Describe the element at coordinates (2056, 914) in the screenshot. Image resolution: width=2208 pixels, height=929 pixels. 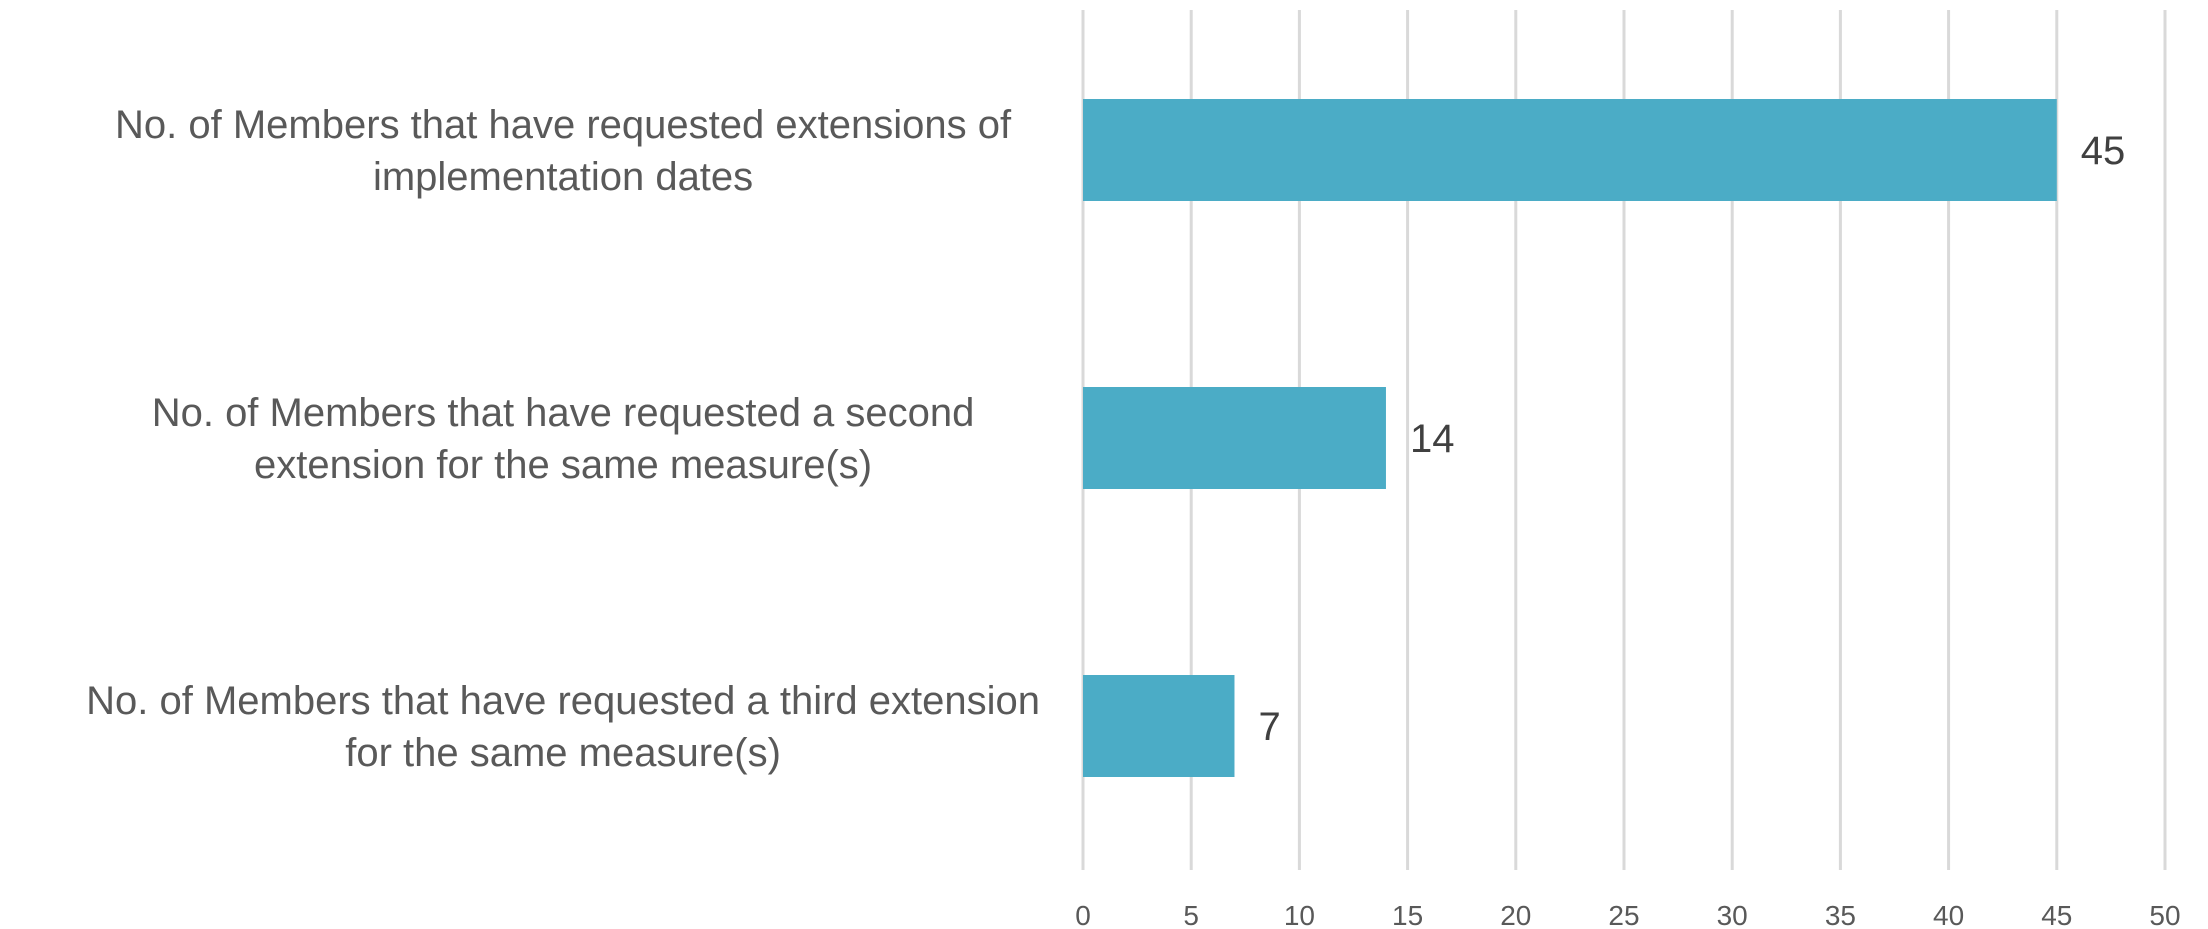
I see `x-tick-label-45: 45` at that location.